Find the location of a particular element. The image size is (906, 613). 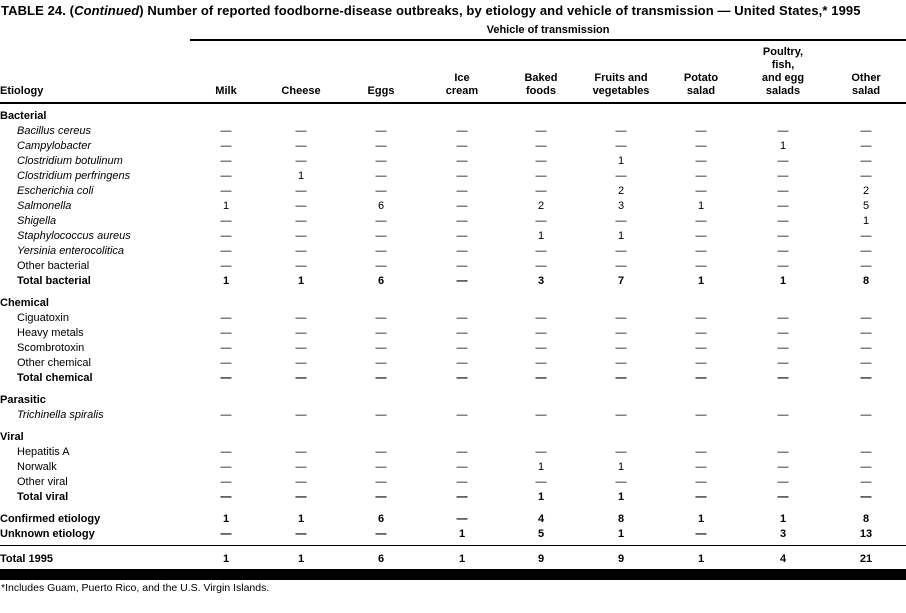

cell: 2 is located at coordinates (621, 191).